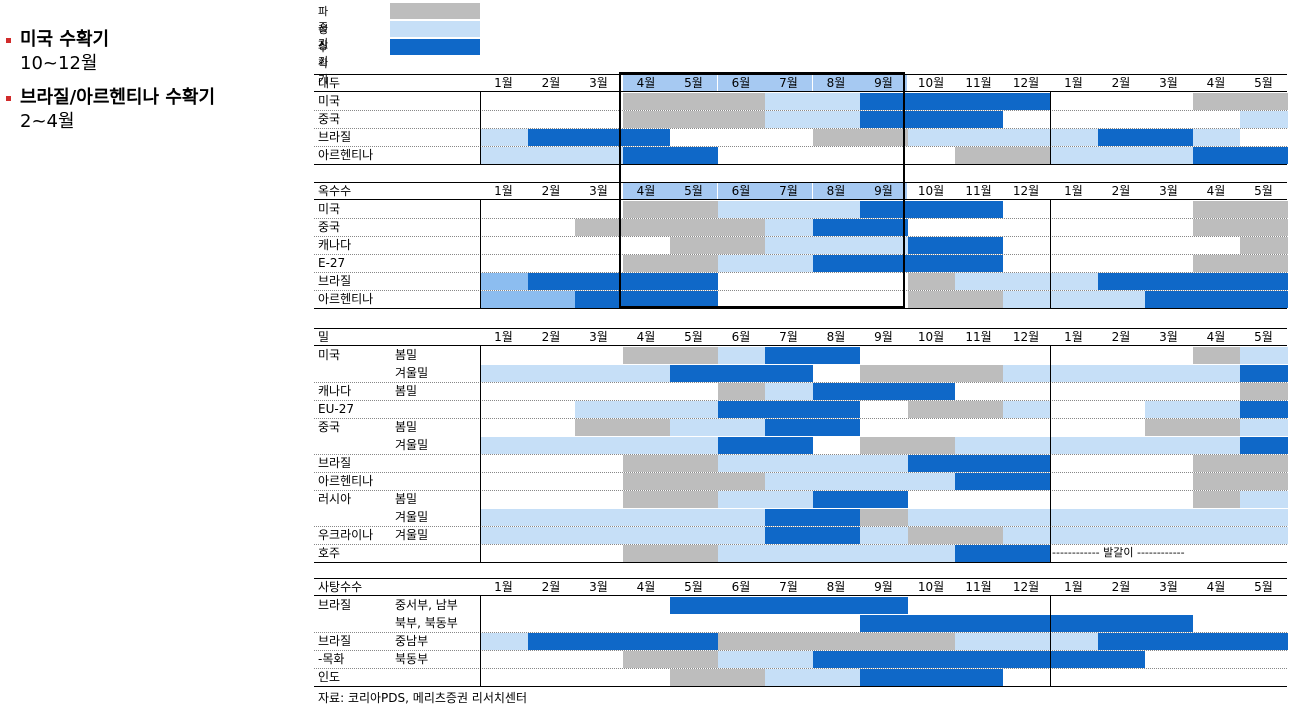 The image size is (1293, 709). Describe the element at coordinates (406, 391) in the screenshot. I see `row-sublabel: 봄밀` at that location.